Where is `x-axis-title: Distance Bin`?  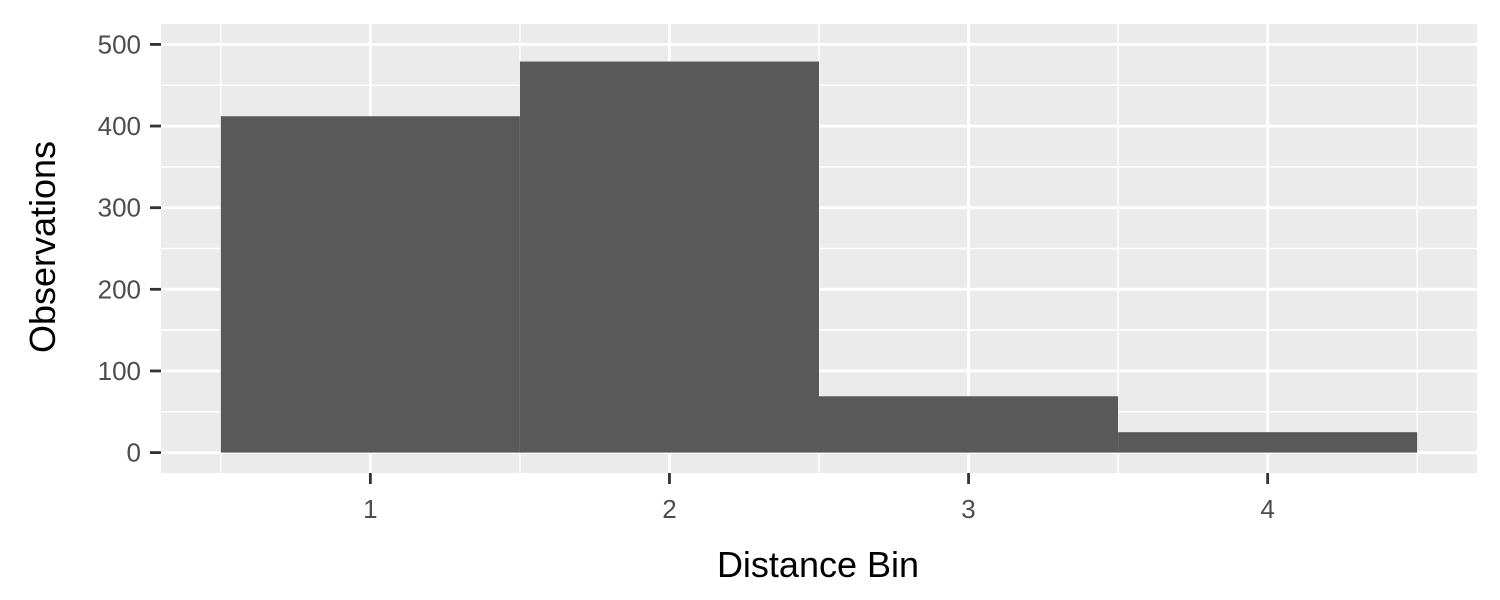 x-axis-title: Distance Bin is located at coordinates (818, 564).